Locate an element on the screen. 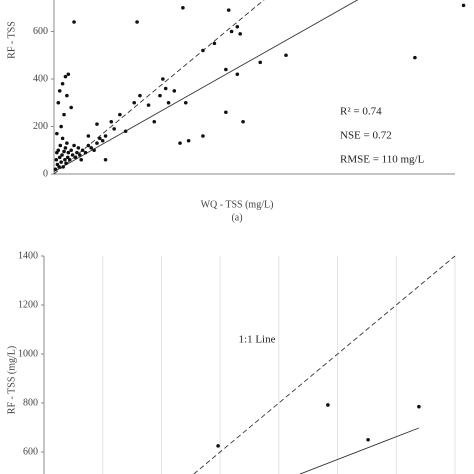  y-tick-label: 1400 is located at coordinates (28, 255).